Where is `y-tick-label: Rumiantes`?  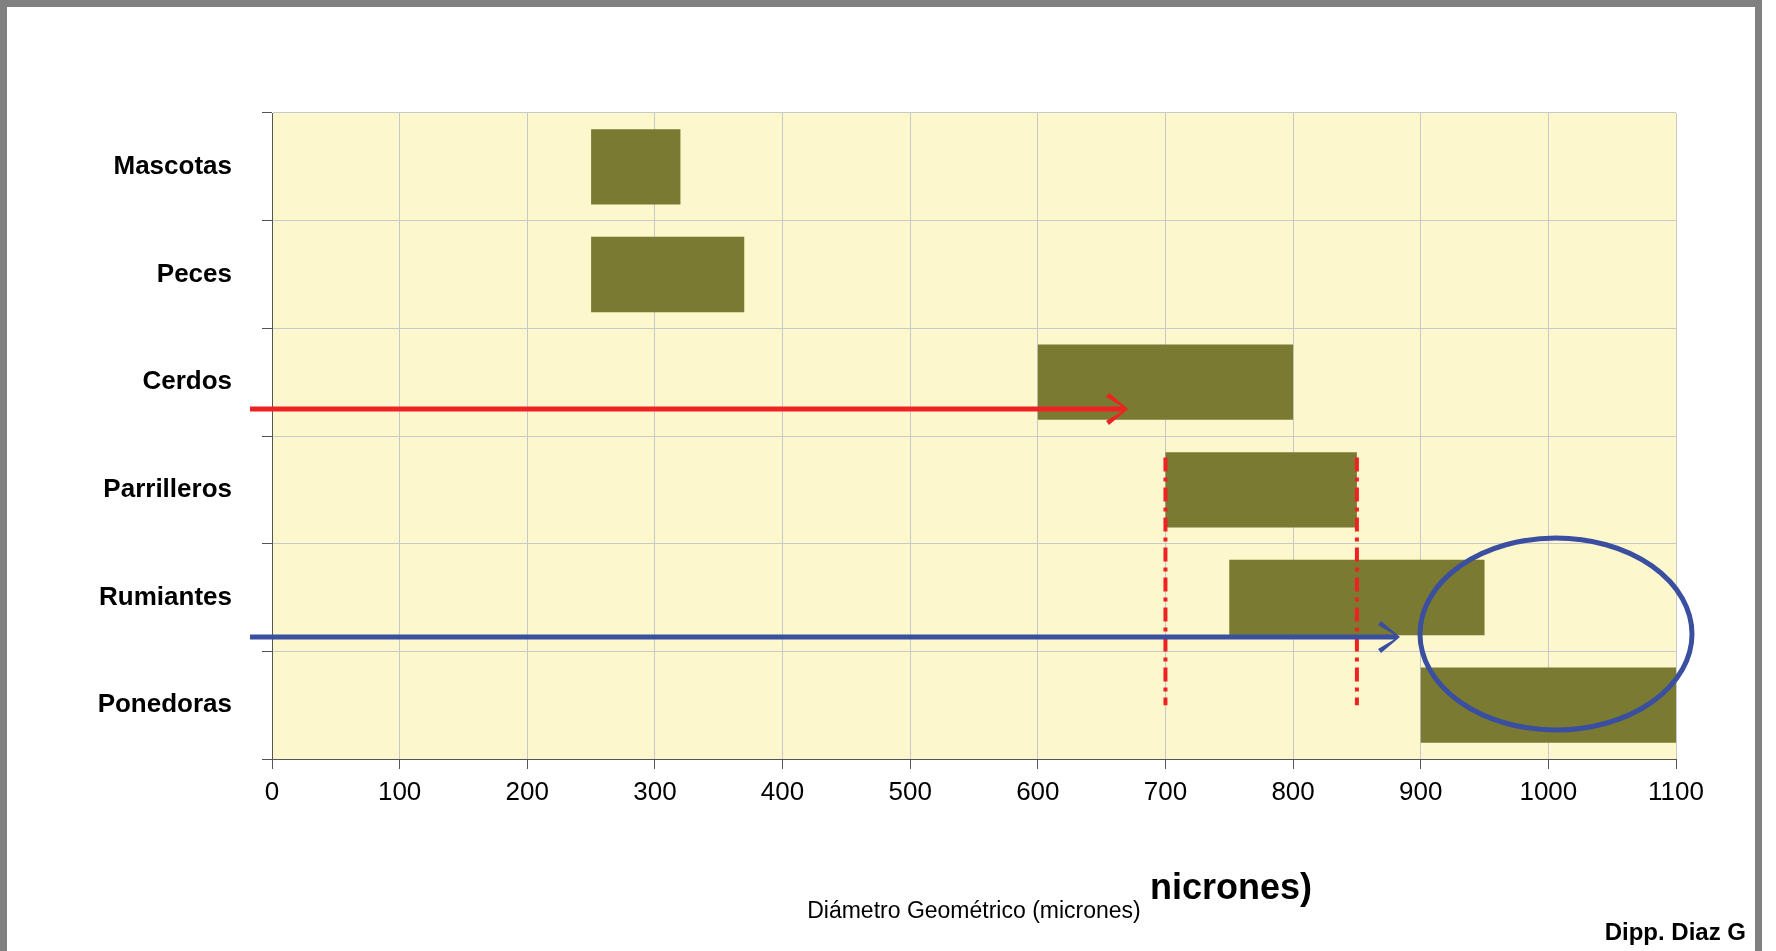
y-tick-label: Rumiantes is located at coordinates (165, 595).